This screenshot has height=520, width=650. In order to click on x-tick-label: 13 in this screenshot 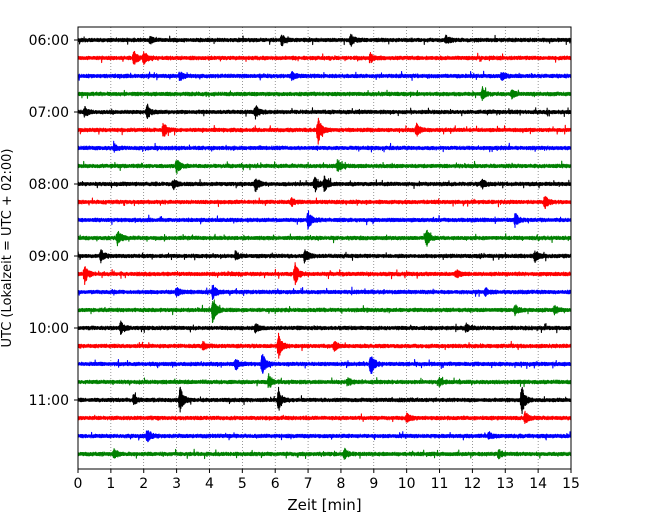, I will do `click(505, 484)`.